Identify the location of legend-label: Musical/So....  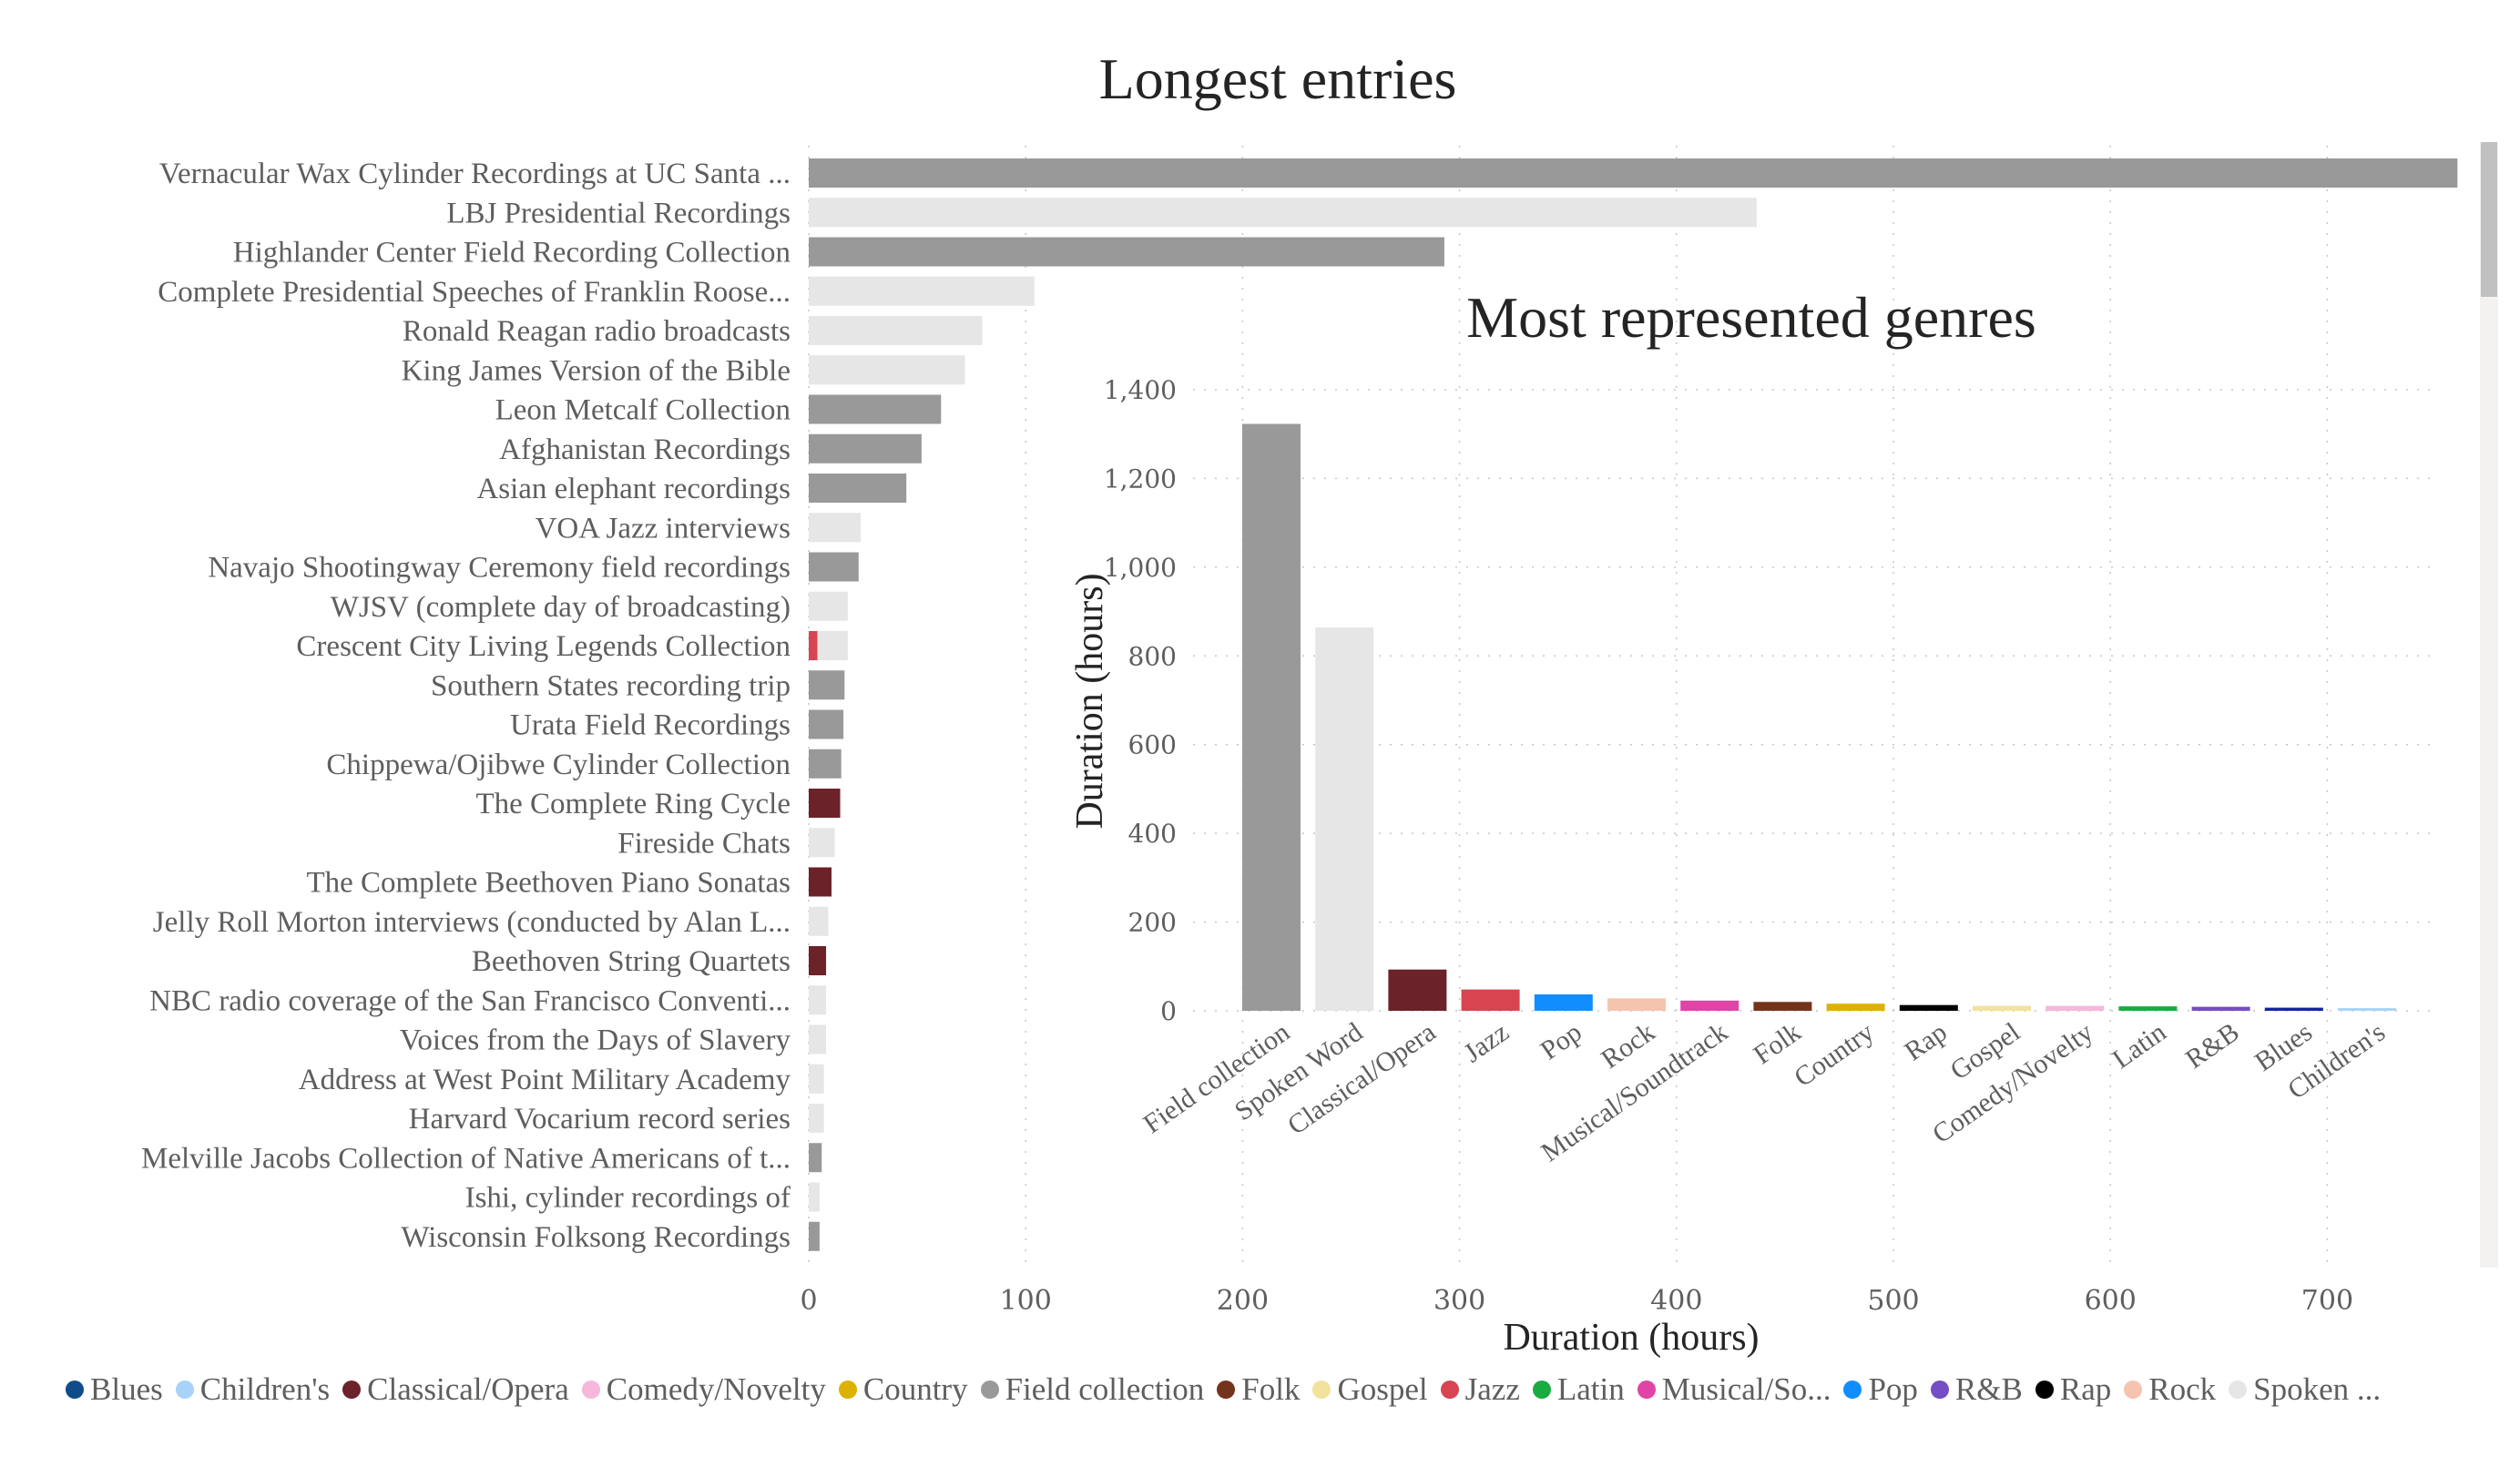
(1746, 1389).